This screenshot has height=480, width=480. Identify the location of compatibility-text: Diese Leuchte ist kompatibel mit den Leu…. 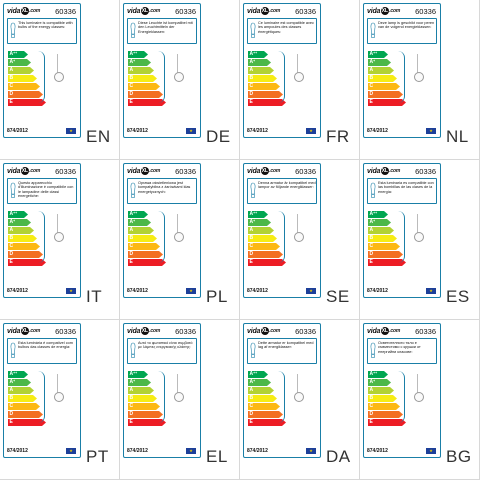
(165, 27).